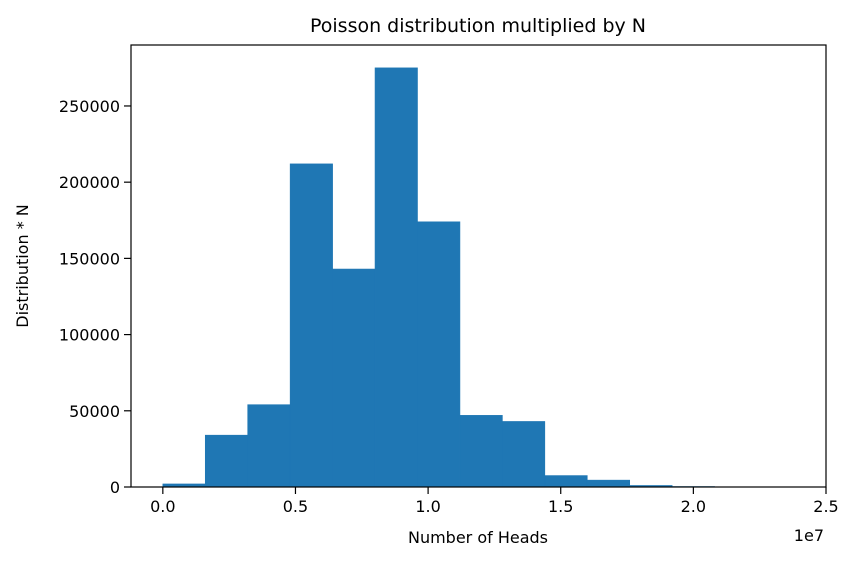 This screenshot has width=849, height=565. Describe the element at coordinates (825, 506) in the screenshot. I see `x-tick-label: 2.5` at that location.